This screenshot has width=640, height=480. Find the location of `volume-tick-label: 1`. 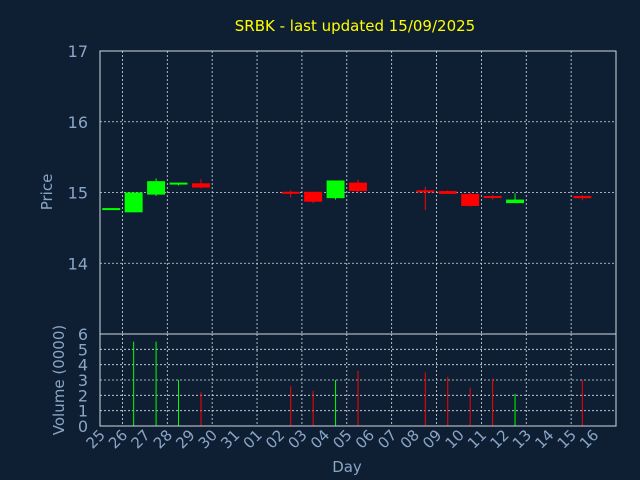

volume-tick-label: 1 is located at coordinates (83, 411).